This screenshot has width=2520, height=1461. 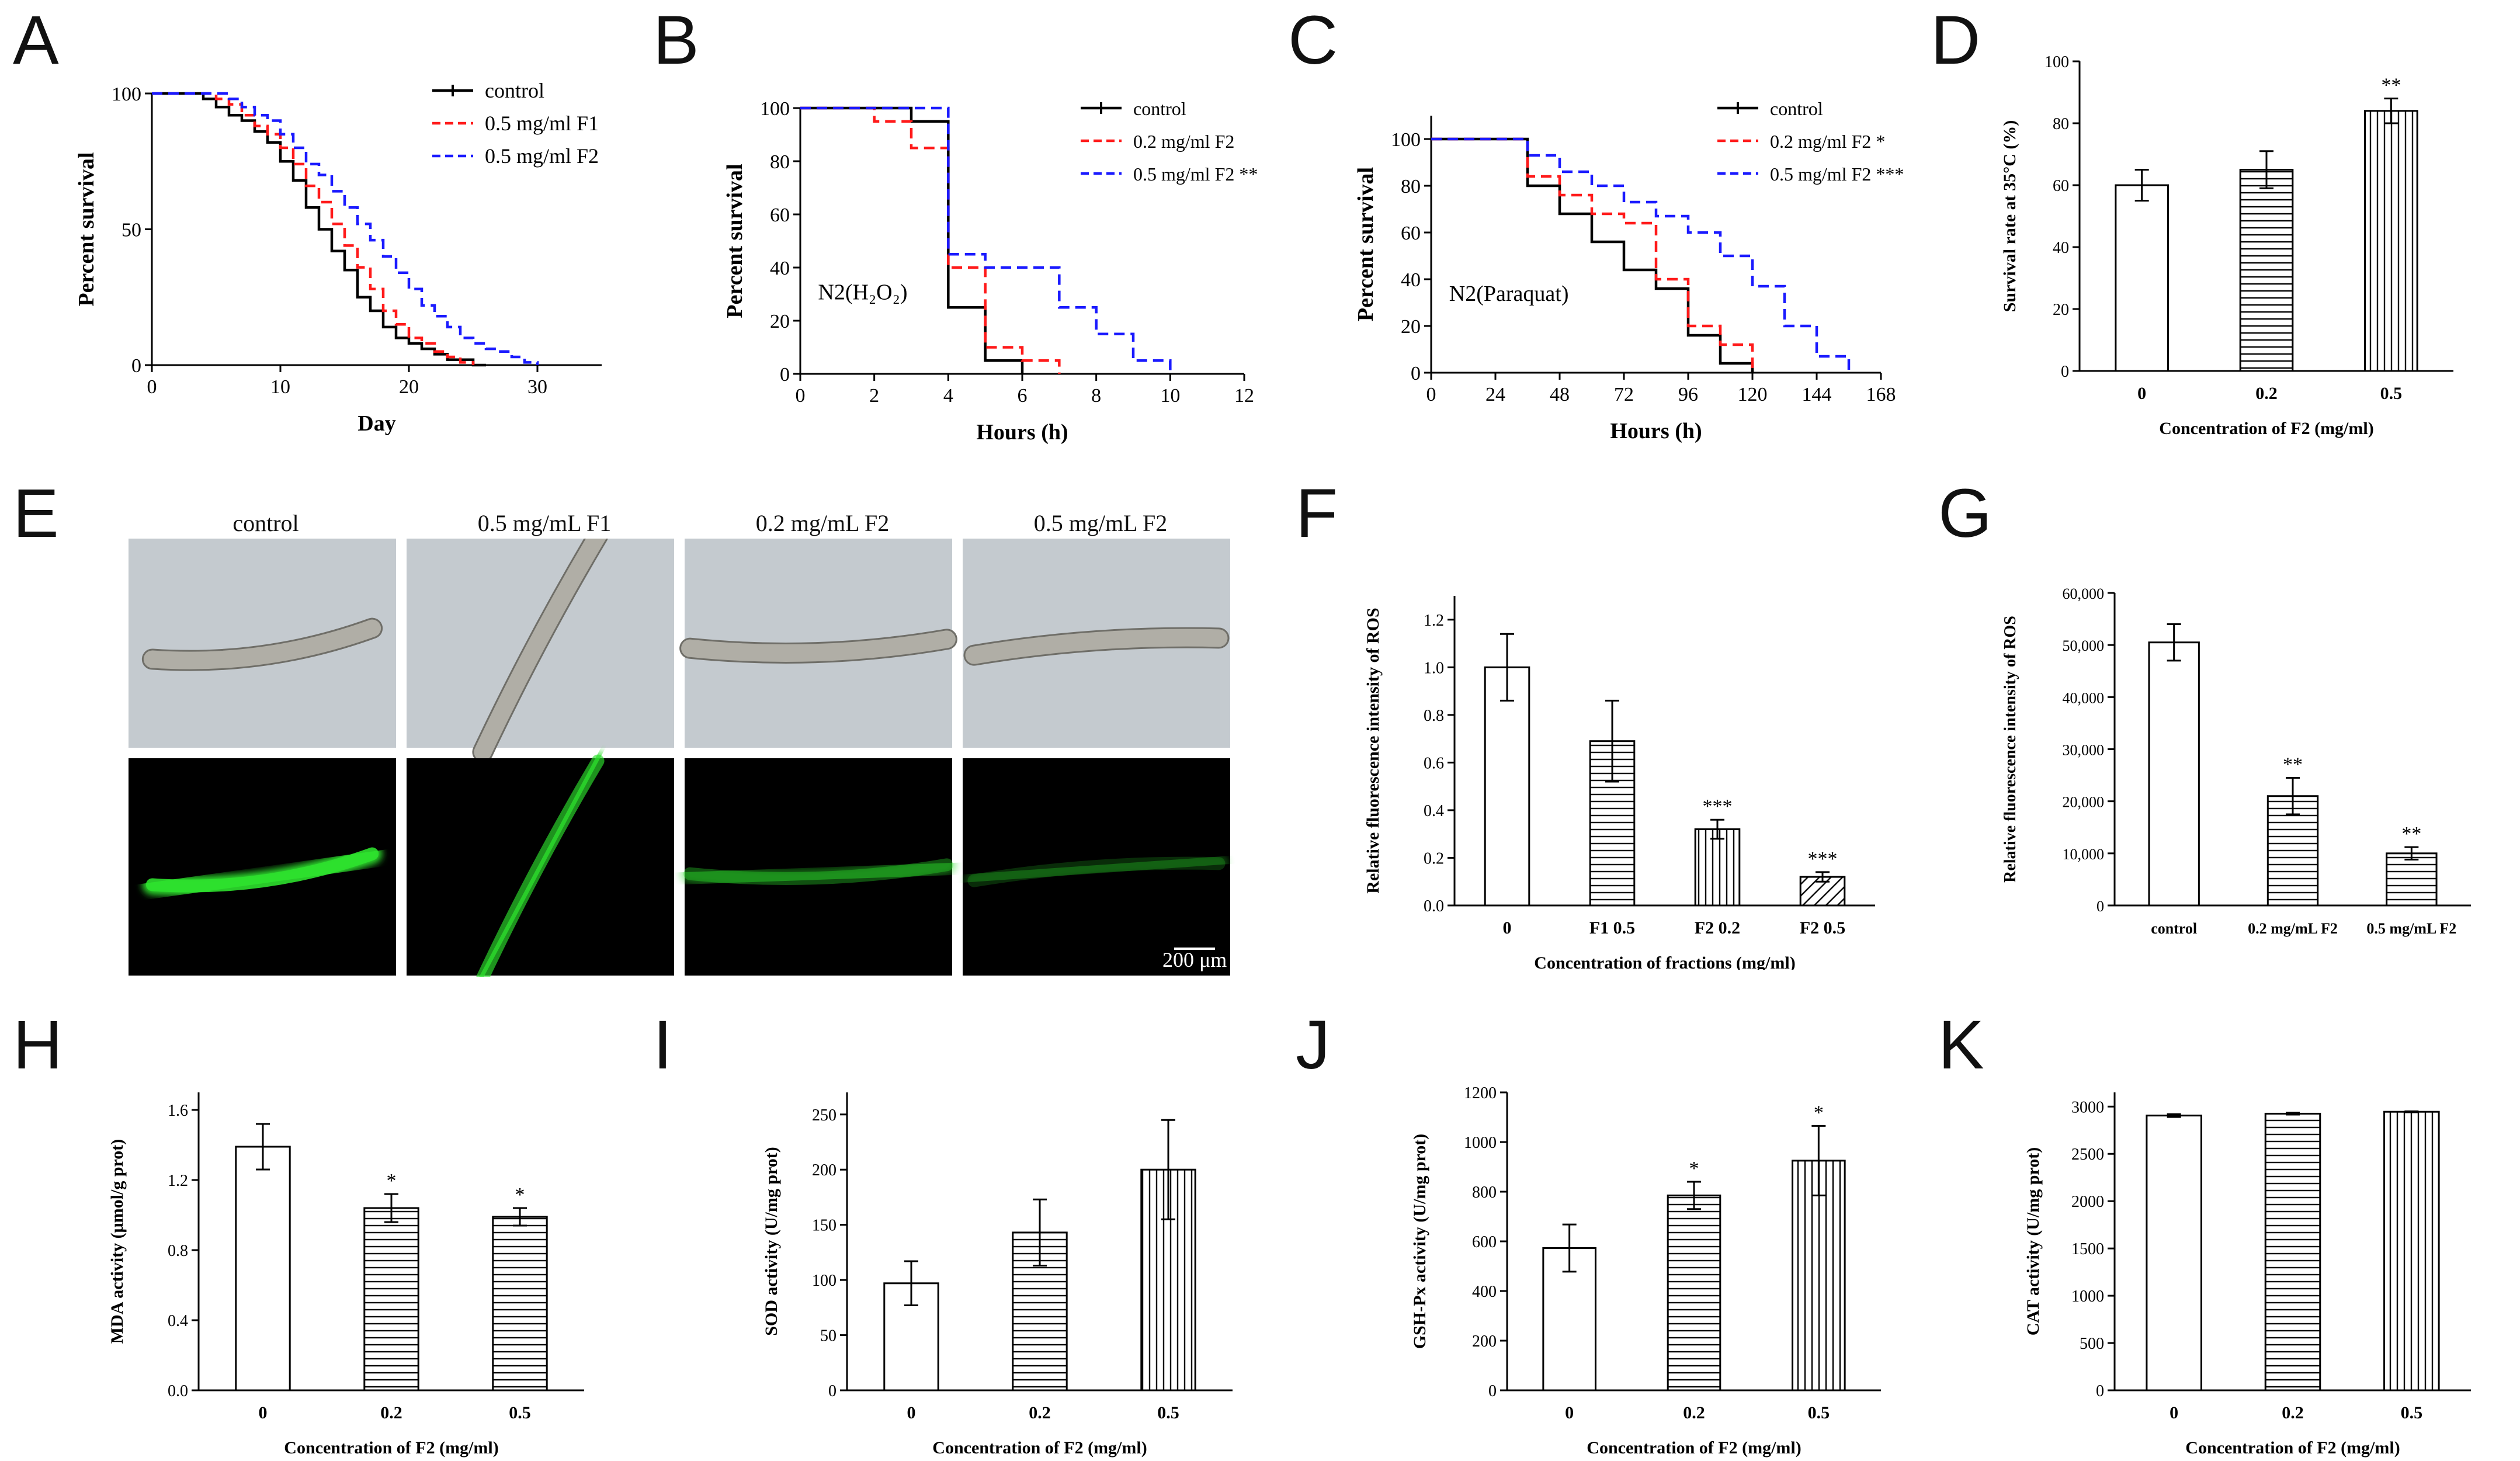 I want to click on worm-body, so click(x=1096, y=646).